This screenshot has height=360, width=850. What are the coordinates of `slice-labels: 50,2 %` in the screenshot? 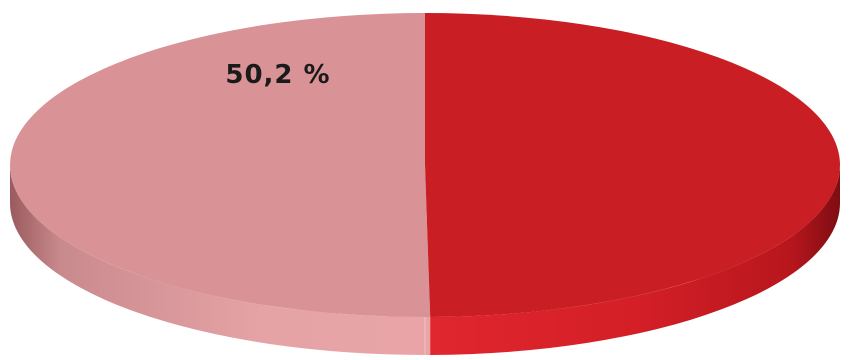 It's located at (277, 75).